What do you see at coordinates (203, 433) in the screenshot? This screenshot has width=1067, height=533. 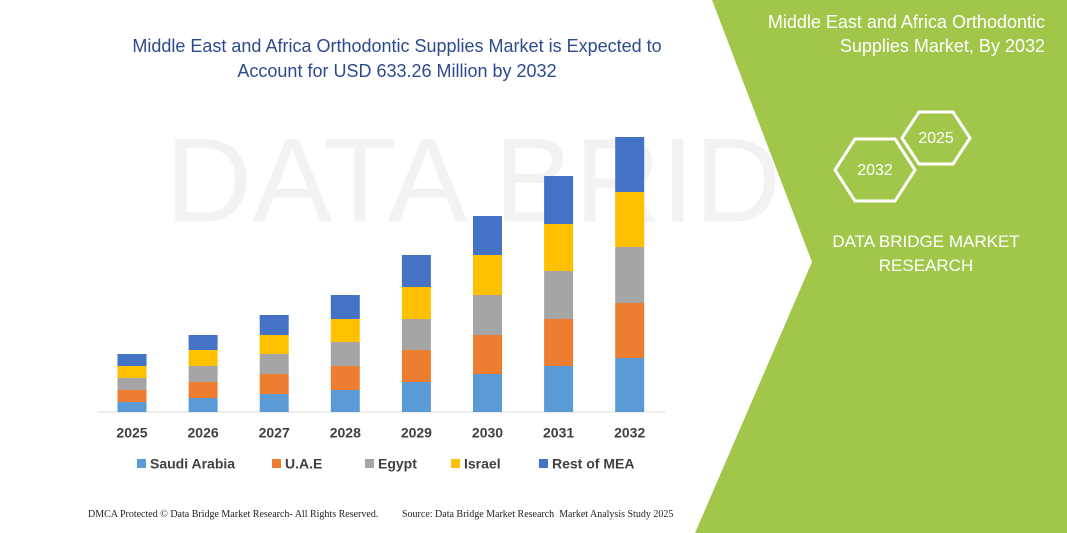 I see `x-tick-label: 2026` at bounding box center [203, 433].